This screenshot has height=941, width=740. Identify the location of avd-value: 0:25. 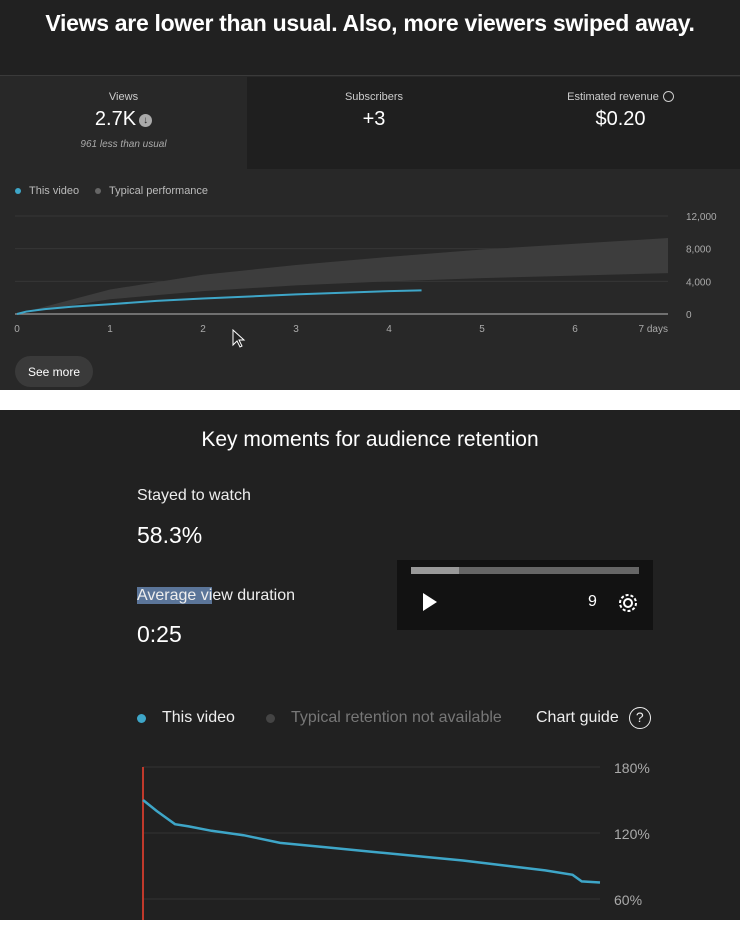
(159, 634).